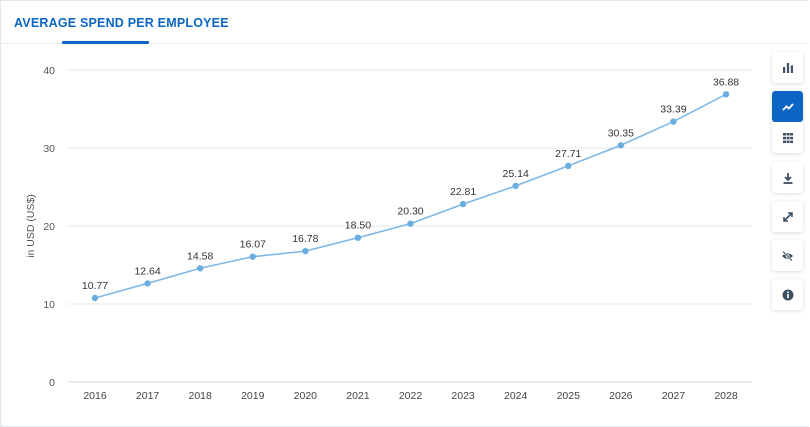 This screenshot has width=810, height=427. What do you see at coordinates (516, 396) in the screenshot?
I see `x-tick-label: 2024` at bounding box center [516, 396].